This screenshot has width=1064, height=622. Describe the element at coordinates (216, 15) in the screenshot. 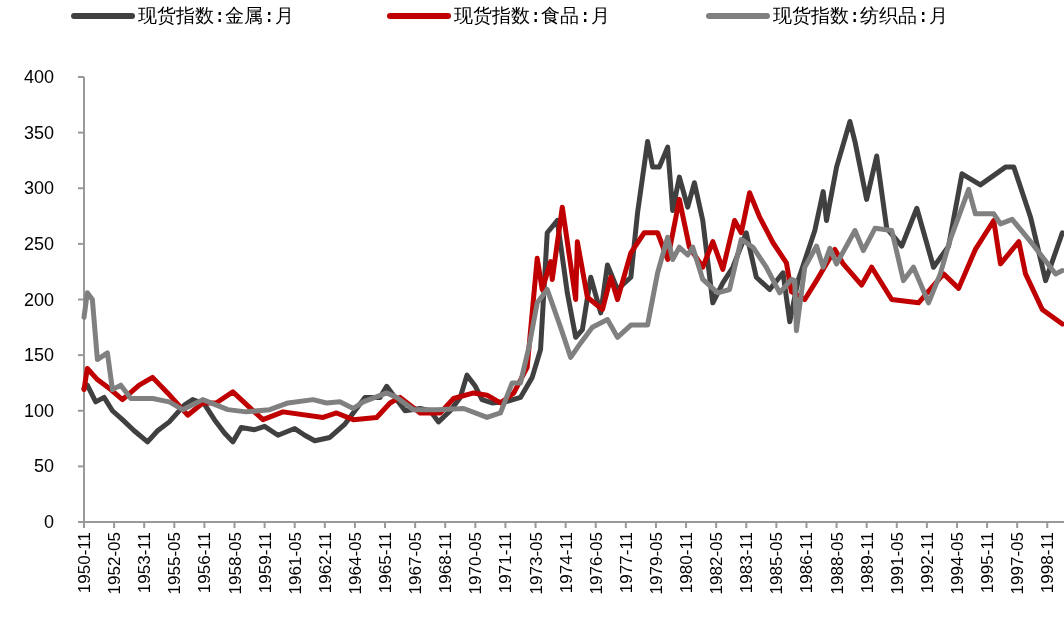

I see `legend-label: 现货指数:金属:月` at that location.